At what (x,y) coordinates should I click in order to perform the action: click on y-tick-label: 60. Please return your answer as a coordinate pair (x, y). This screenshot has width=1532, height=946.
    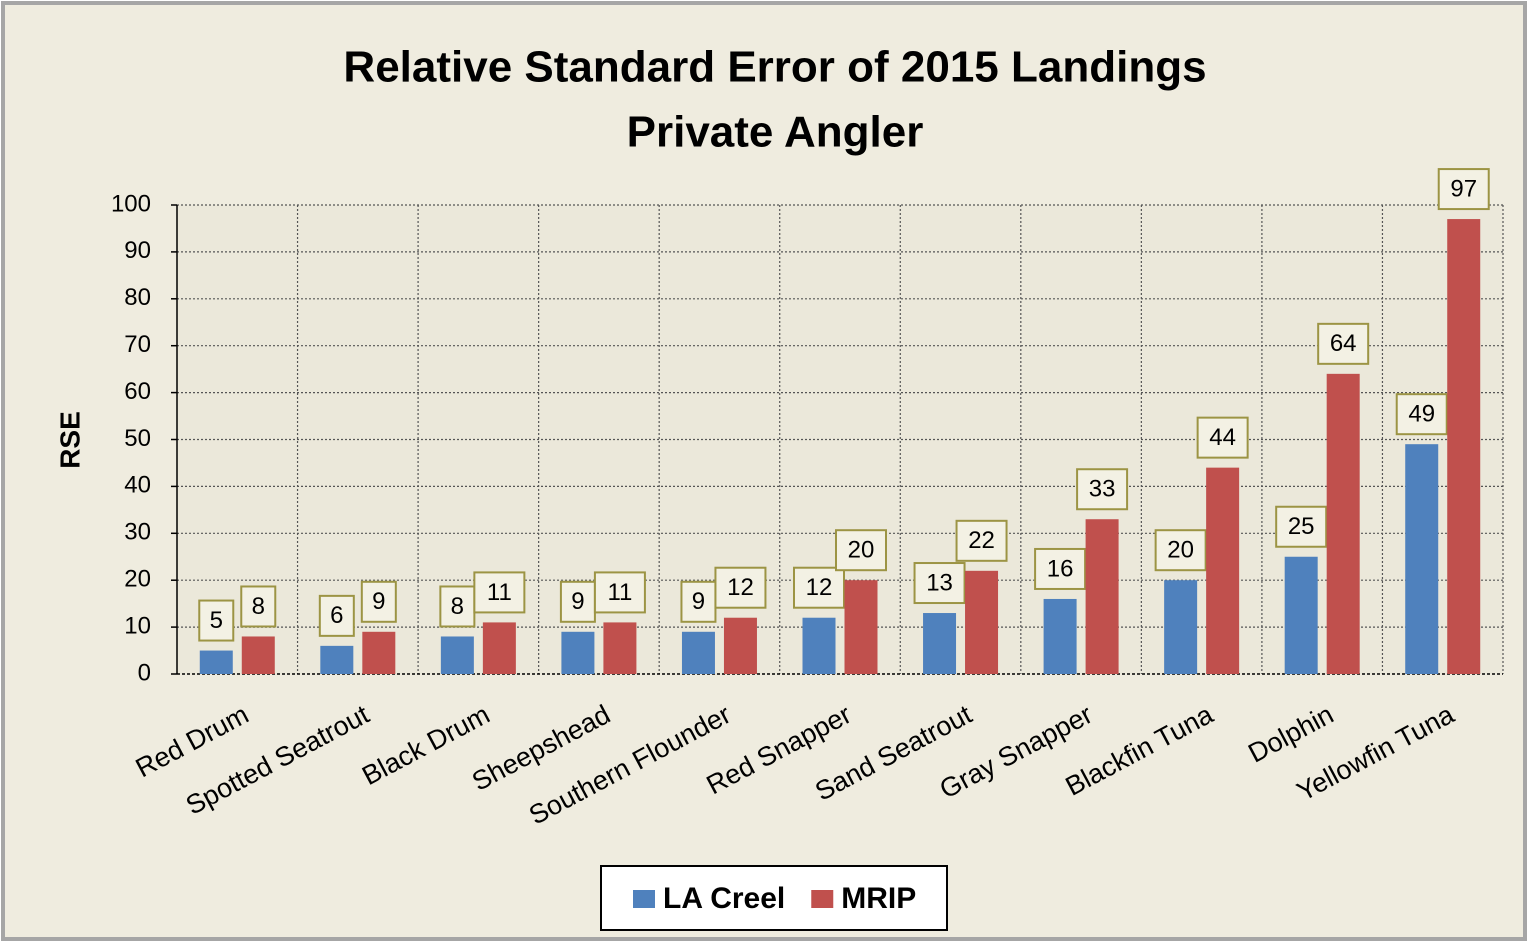
    Looking at the image, I should click on (137, 391).